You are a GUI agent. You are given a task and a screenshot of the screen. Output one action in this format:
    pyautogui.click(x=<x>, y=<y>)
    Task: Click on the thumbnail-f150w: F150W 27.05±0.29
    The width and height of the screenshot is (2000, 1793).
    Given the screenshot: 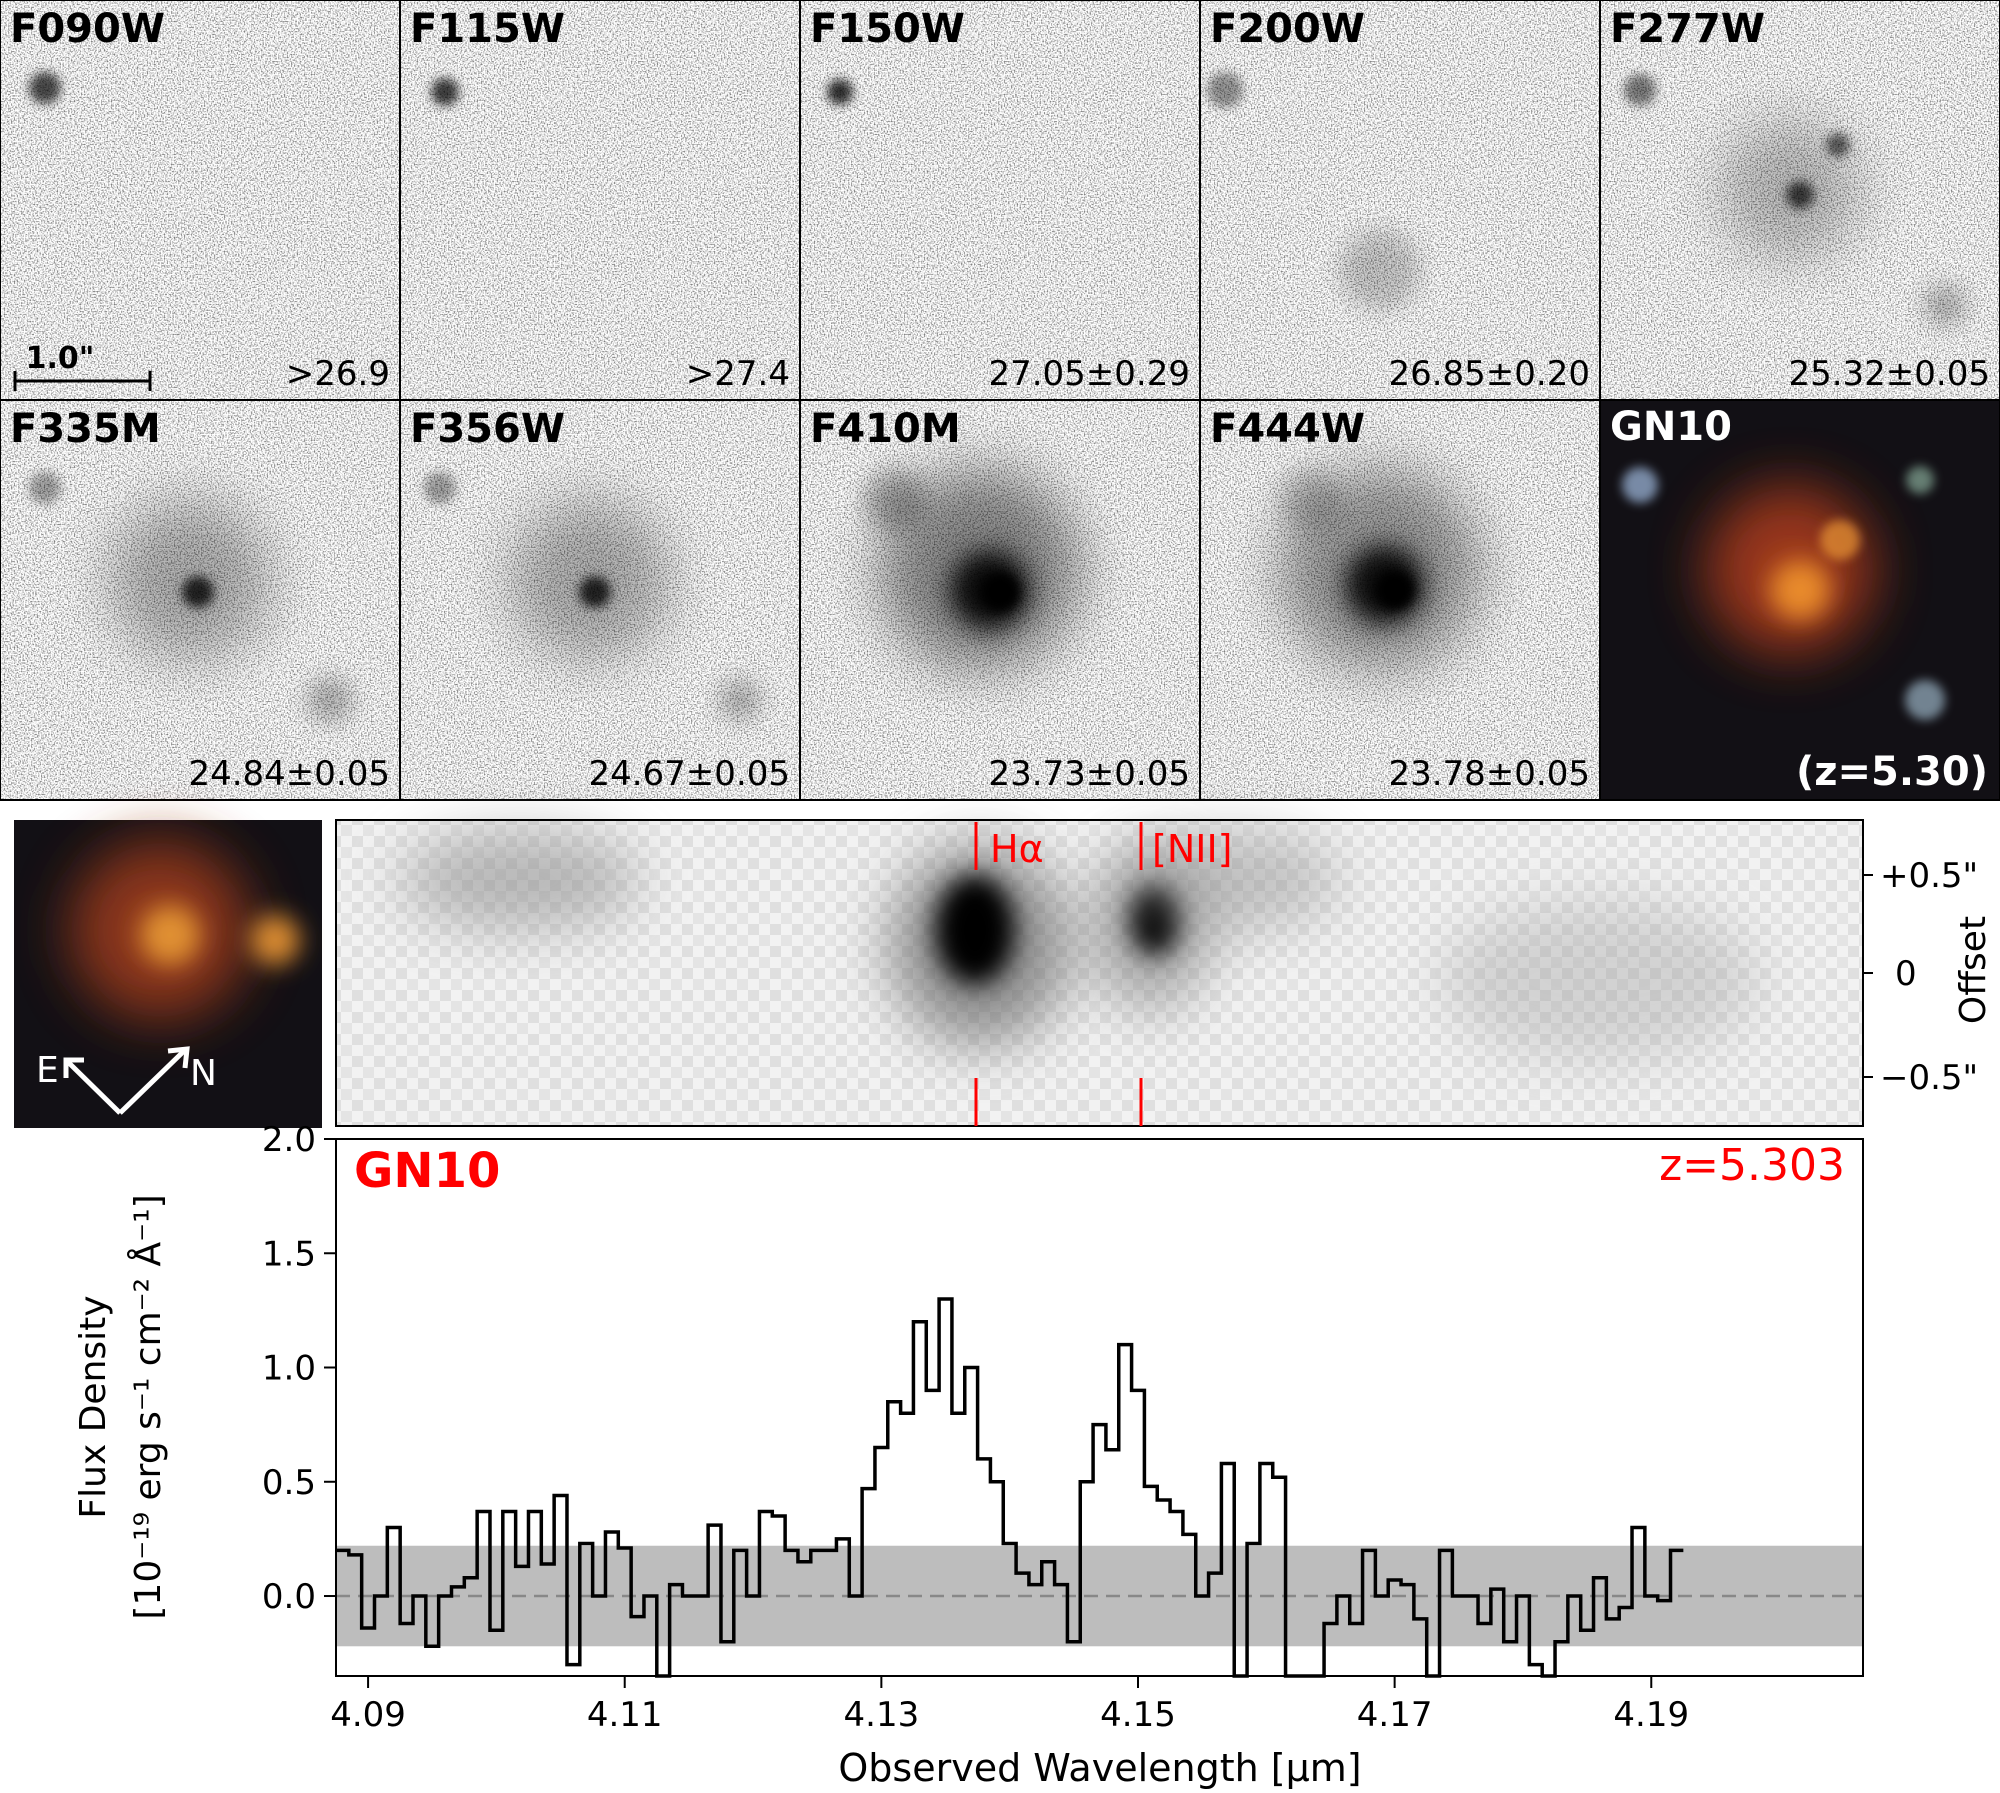 What is the action you would take?
    pyautogui.click(x=1000, y=200)
    